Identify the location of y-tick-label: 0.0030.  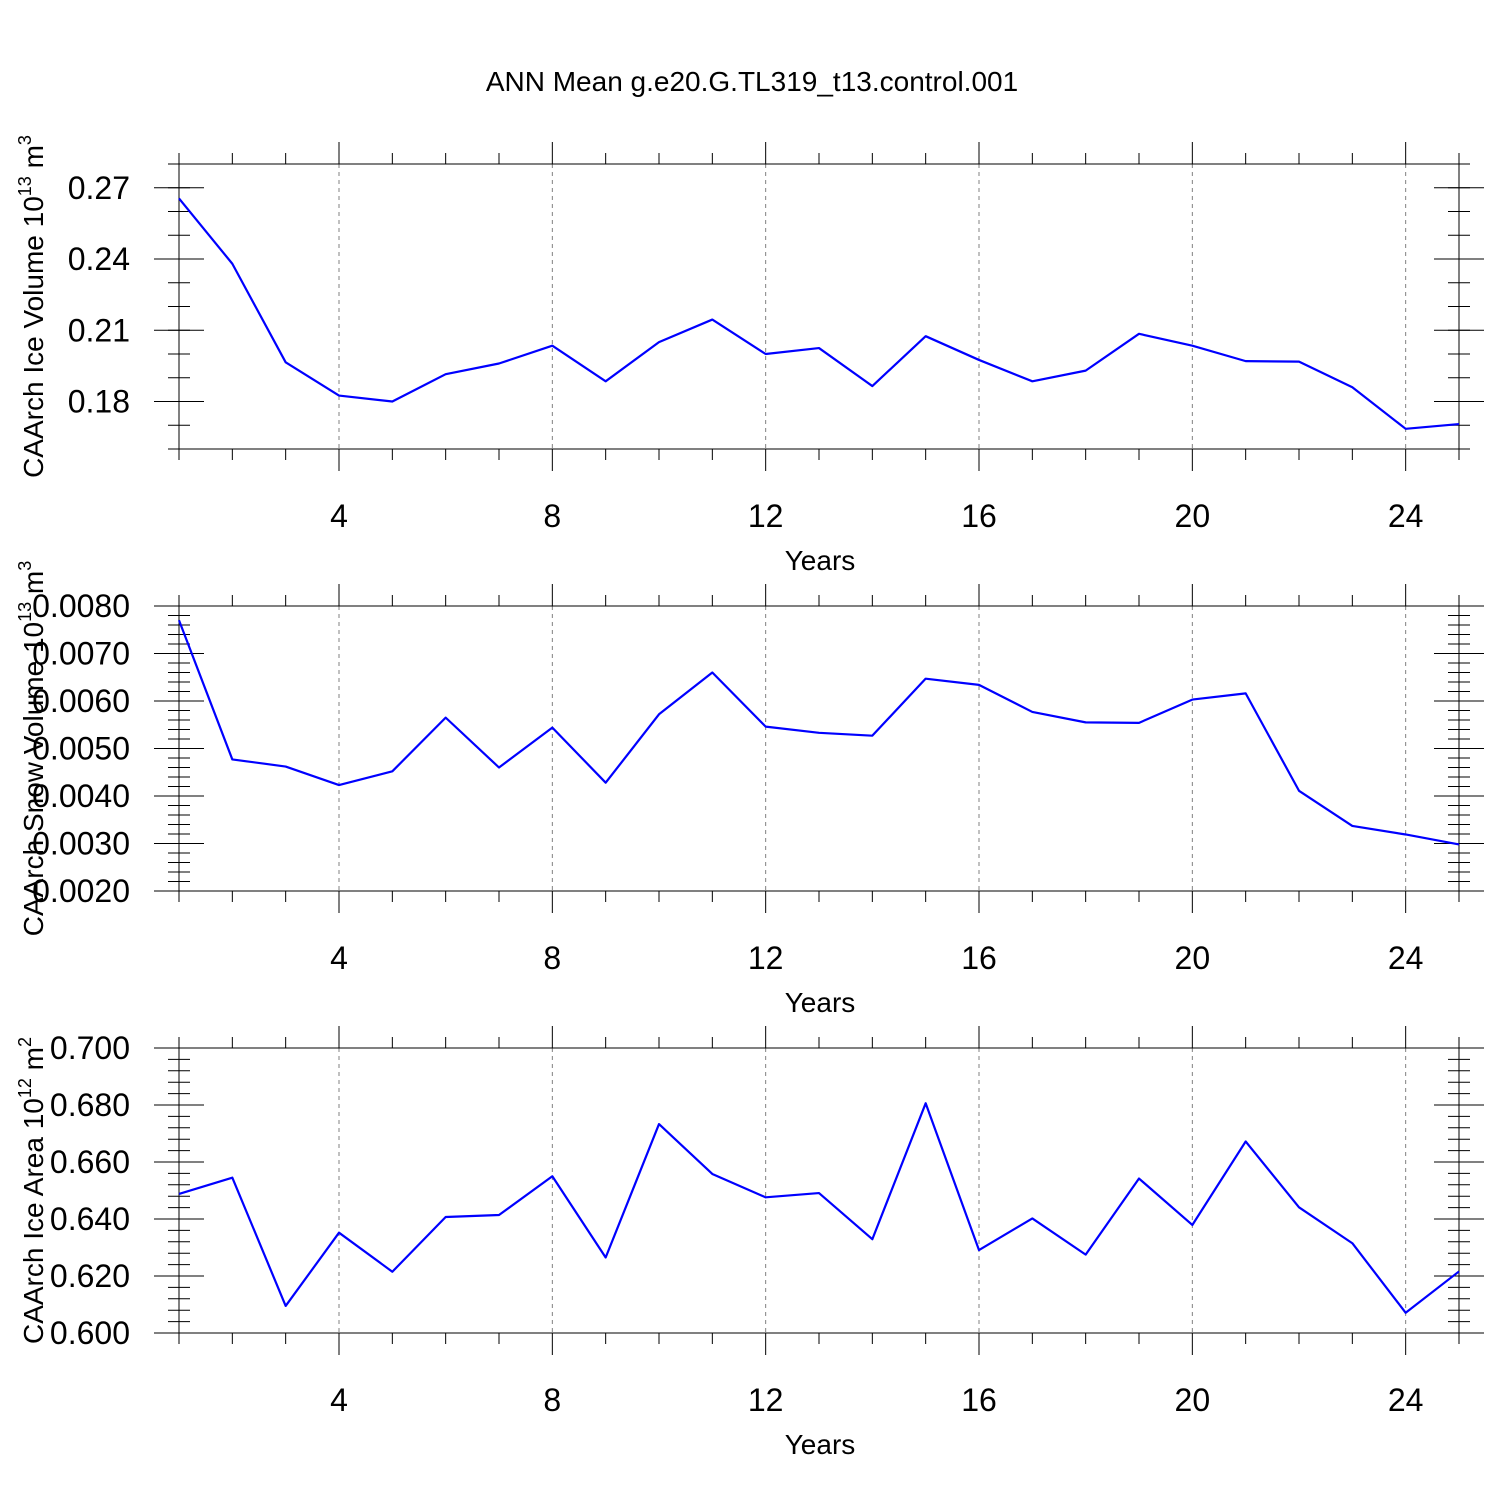
(81, 844).